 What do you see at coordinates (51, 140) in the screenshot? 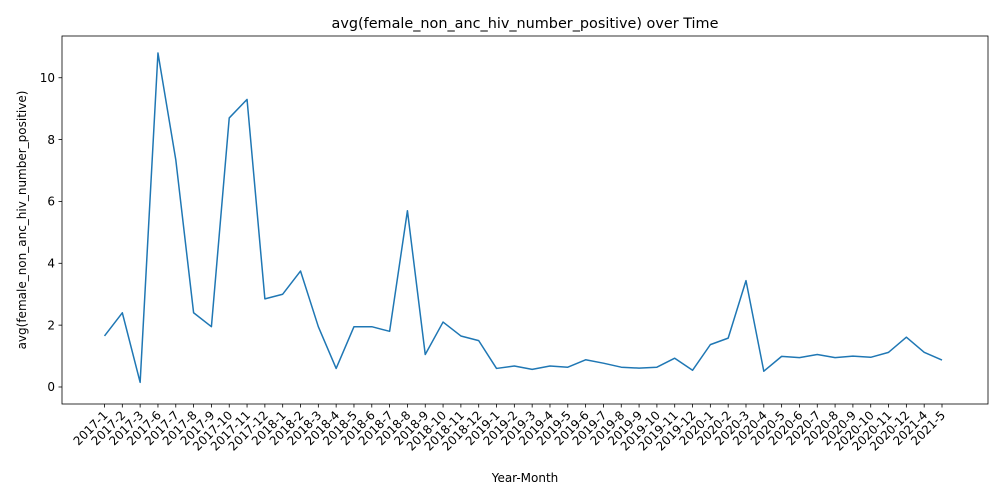
I see `y-tick-label: 8` at bounding box center [51, 140].